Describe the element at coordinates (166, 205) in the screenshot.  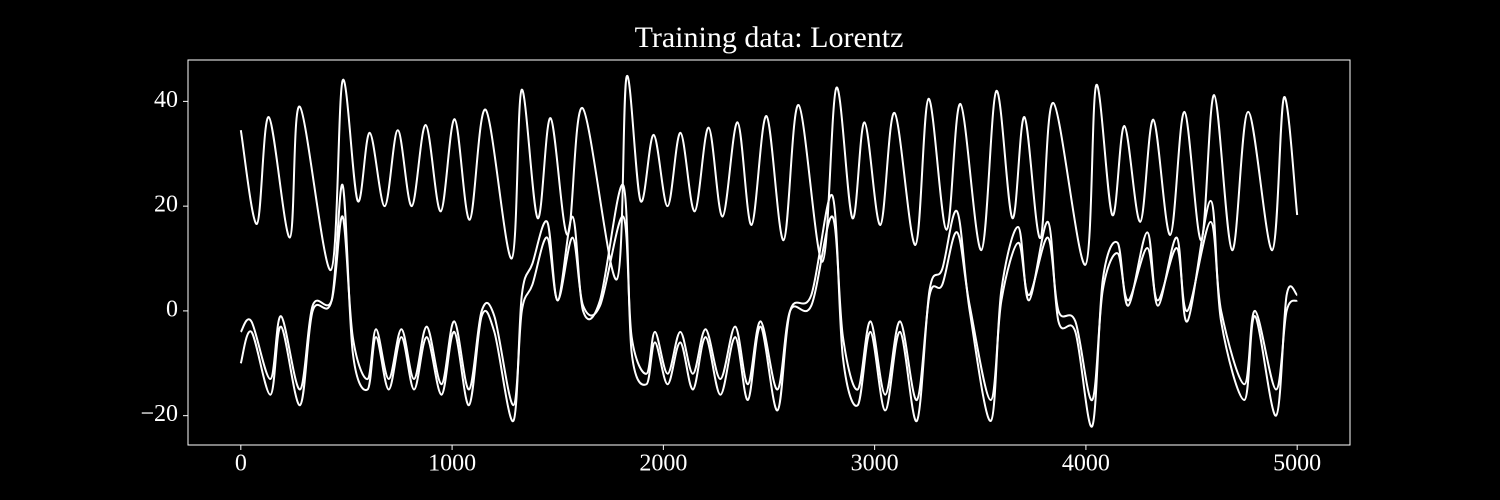
I see `y-tick-label: 20` at that location.